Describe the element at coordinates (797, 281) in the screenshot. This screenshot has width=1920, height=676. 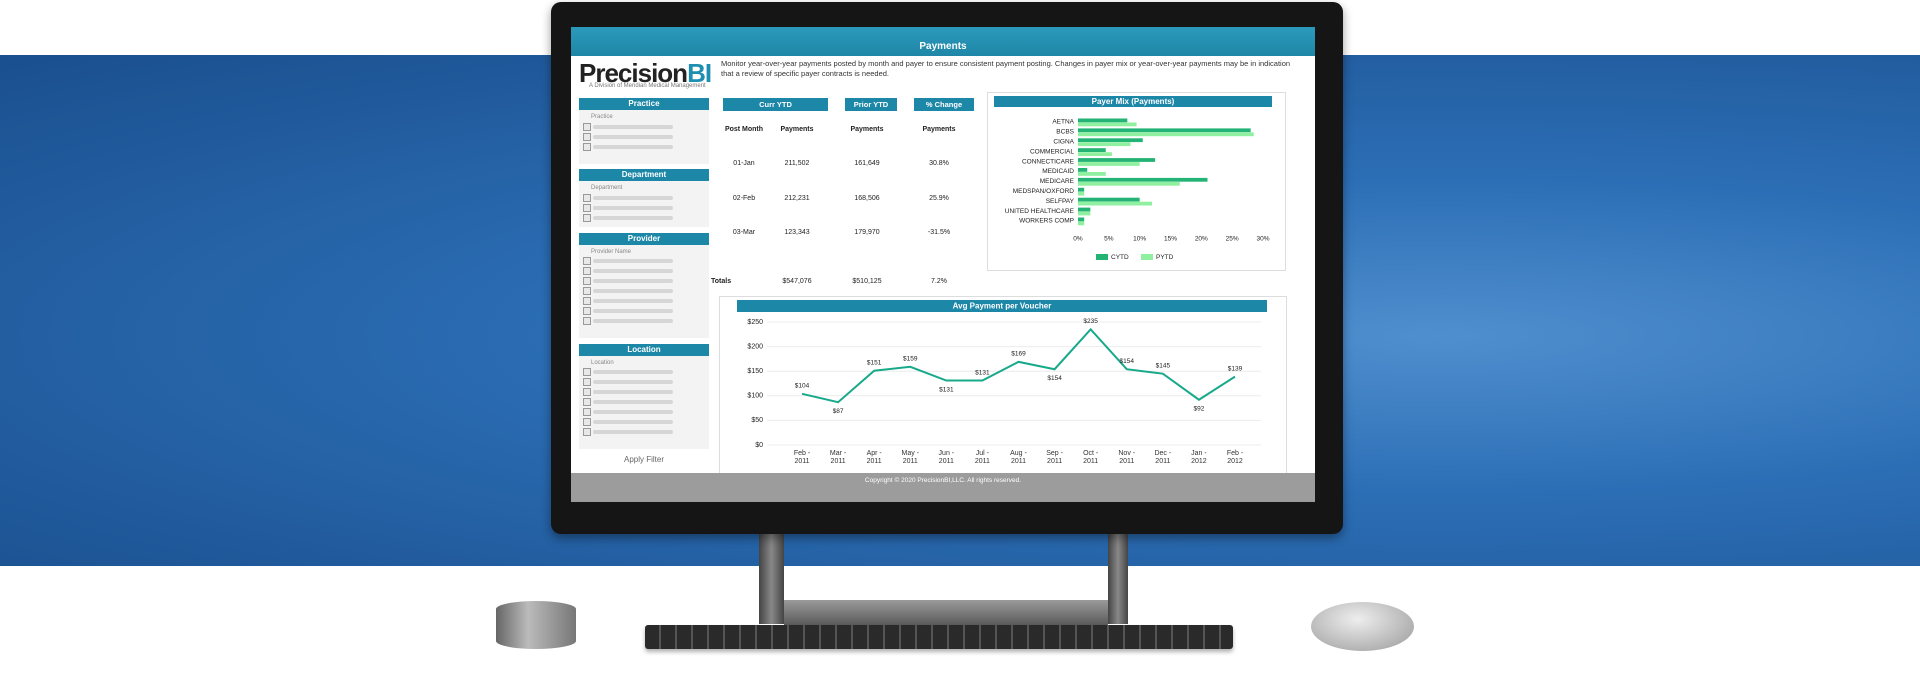
I see `table-total: $547,076` at that location.